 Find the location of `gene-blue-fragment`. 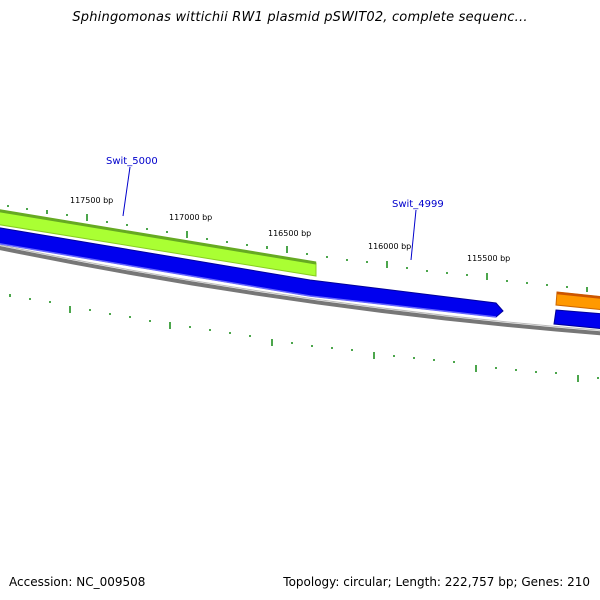

gene-blue-fragment is located at coordinates (576, 319).